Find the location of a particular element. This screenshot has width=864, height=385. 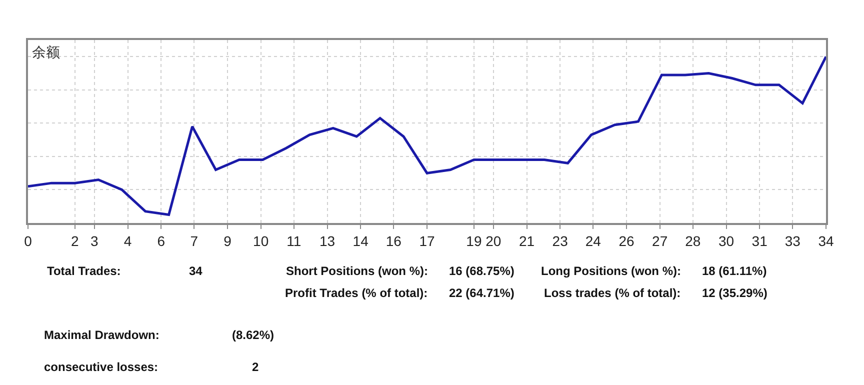

text: 12 (35.29%) is located at coordinates (735, 293).